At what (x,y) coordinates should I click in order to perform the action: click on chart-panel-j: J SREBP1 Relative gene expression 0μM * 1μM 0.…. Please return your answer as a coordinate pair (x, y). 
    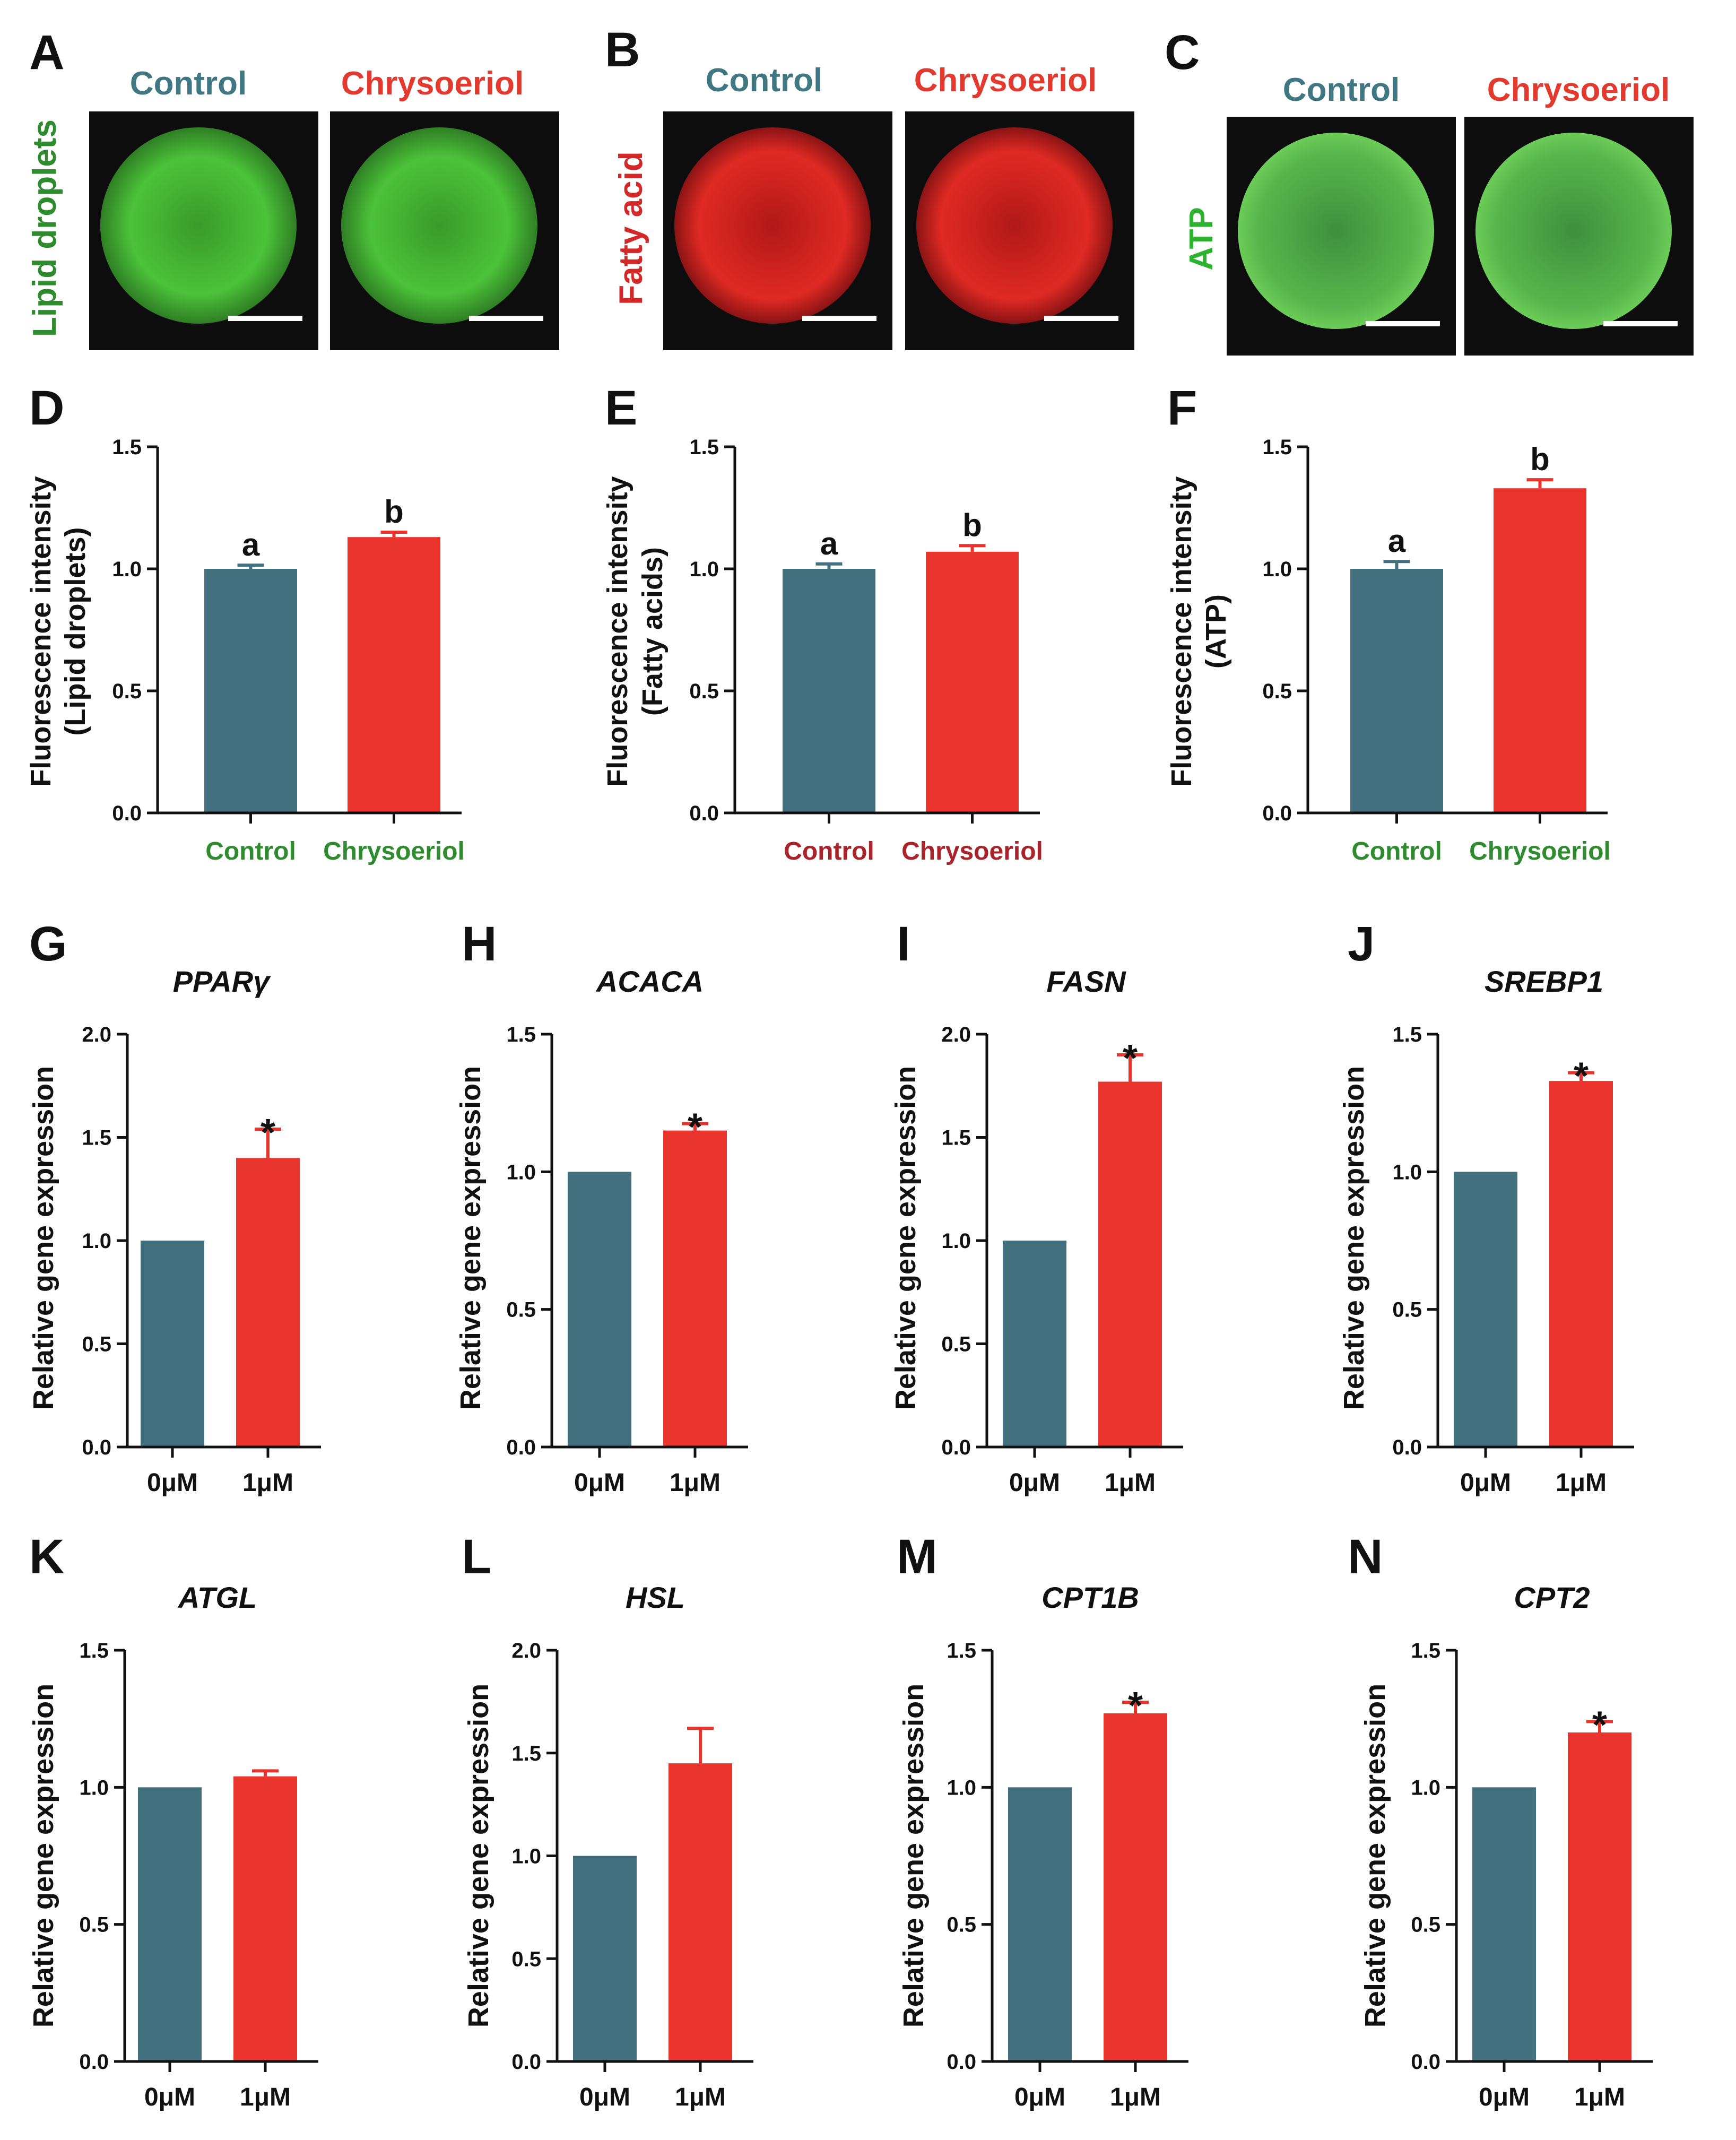
    Looking at the image, I should click on (1486, 1207).